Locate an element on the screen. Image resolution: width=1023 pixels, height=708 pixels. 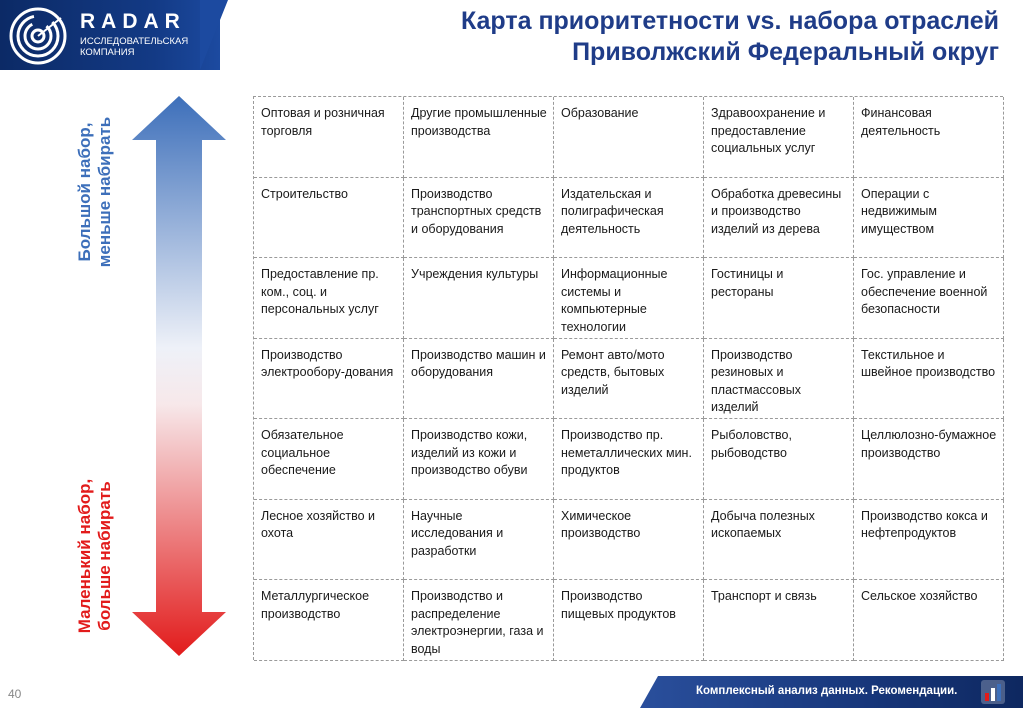
industry-cell: Целлюлозно-бумажное производство is located at coordinates (929, 459).